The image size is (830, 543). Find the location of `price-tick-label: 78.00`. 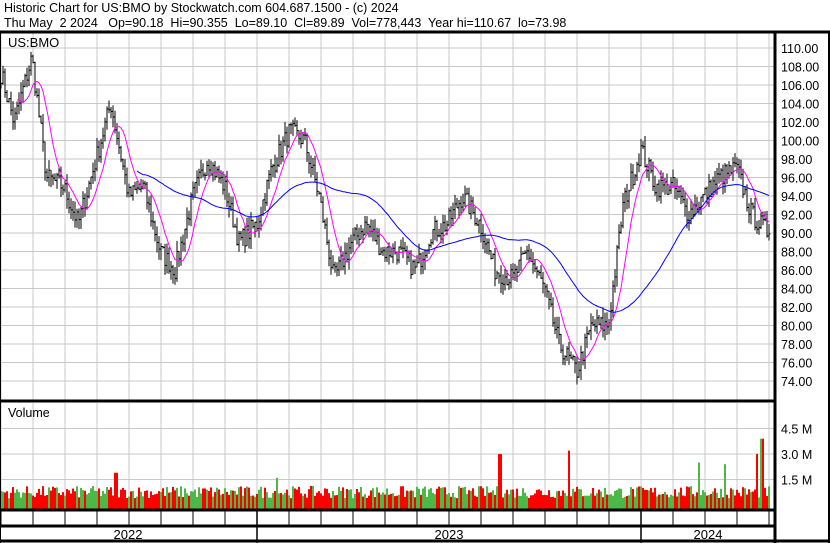

price-tick-label: 78.00 is located at coordinates (796, 345).